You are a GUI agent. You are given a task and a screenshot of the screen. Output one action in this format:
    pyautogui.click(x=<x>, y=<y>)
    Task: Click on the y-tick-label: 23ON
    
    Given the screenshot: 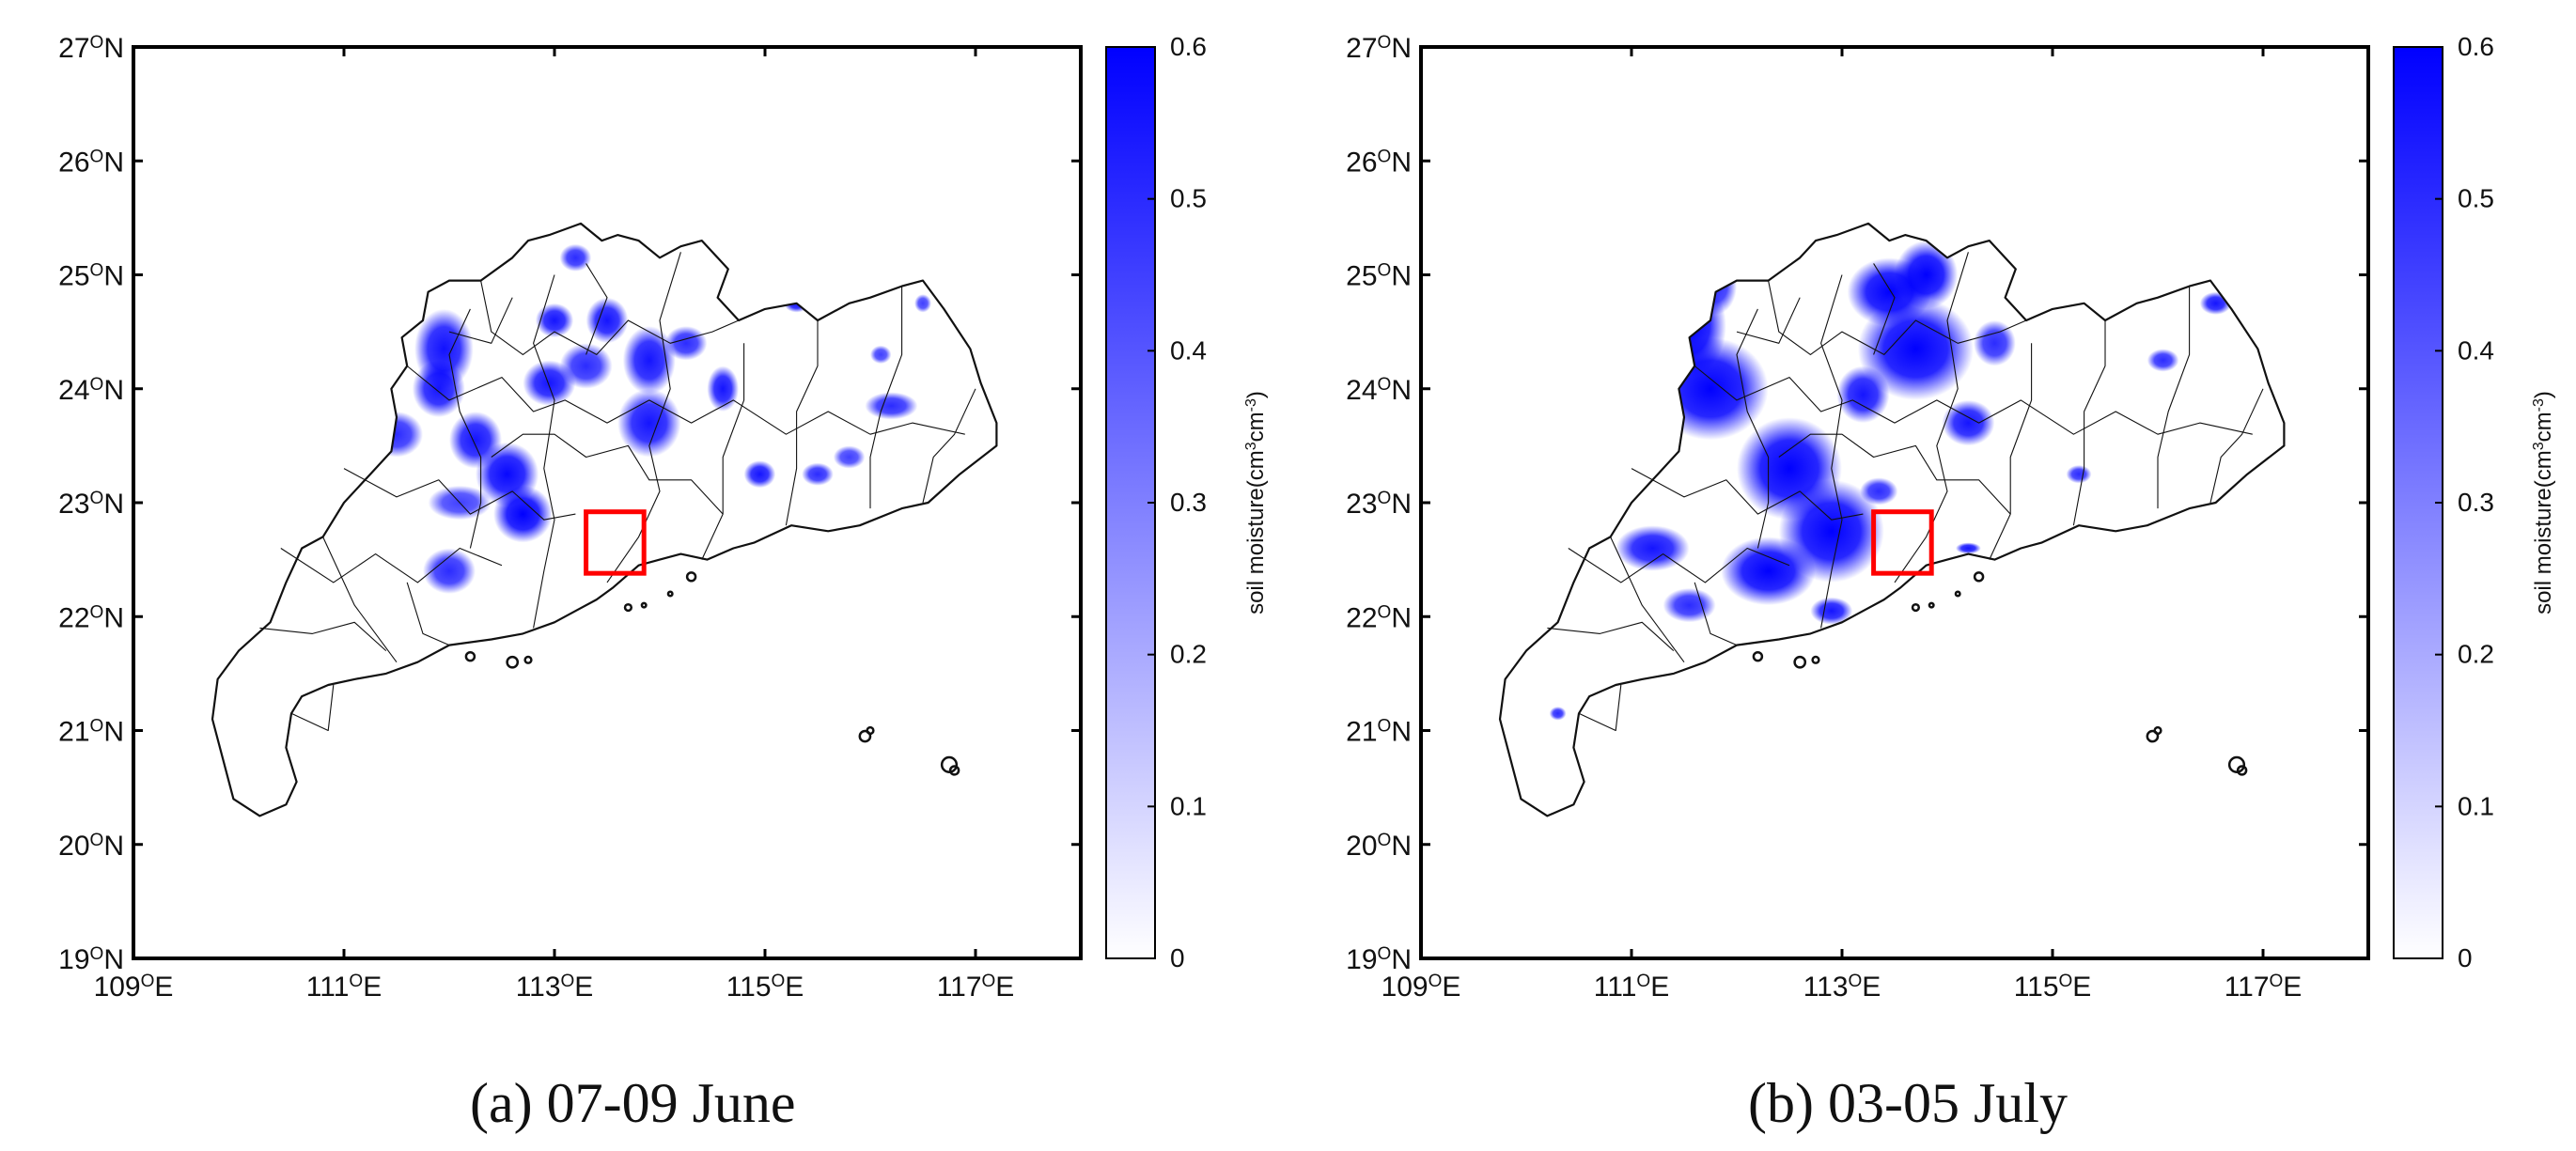 What is the action you would take?
    pyautogui.click(x=1379, y=505)
    